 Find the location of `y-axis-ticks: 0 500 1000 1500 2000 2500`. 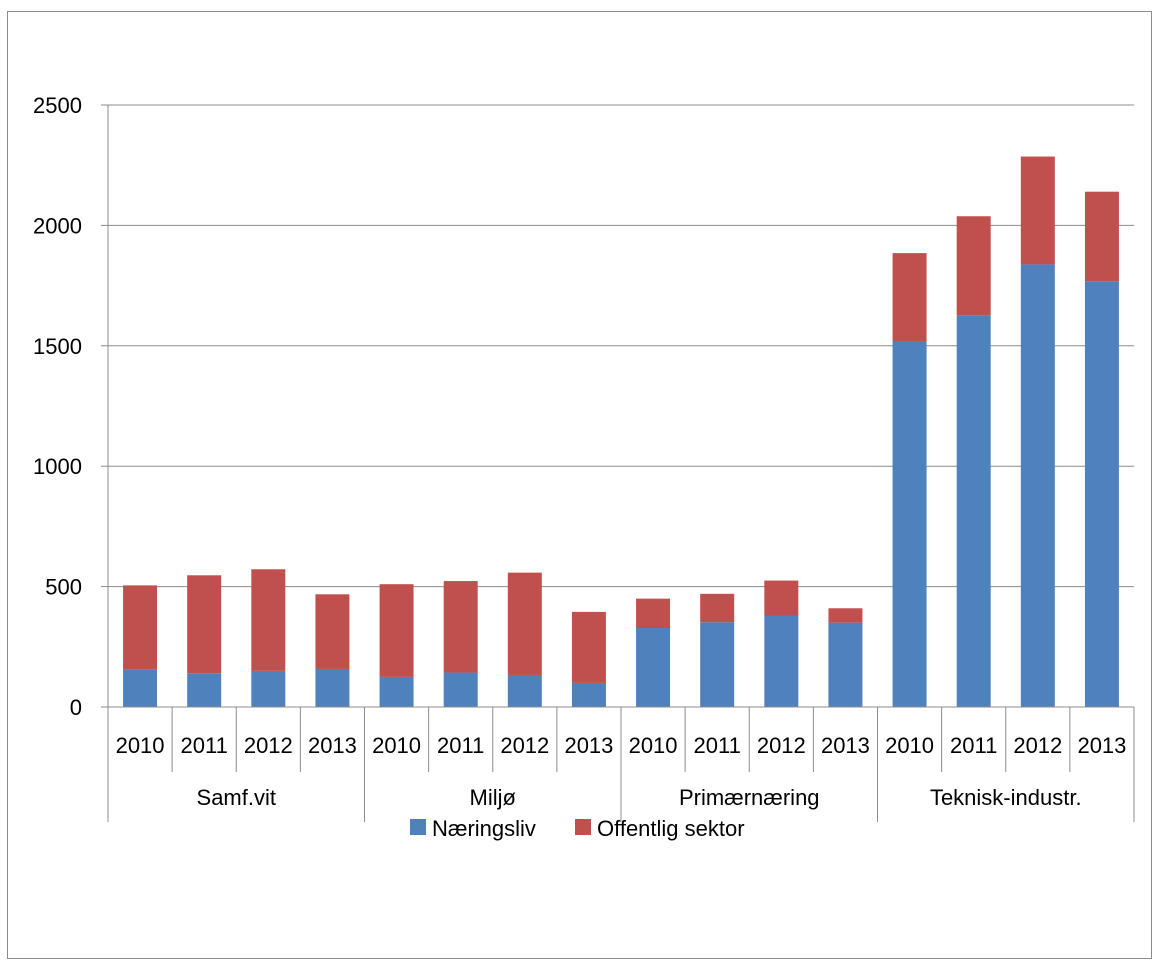

y-axis-ticks: 0 500 1000 1500 2000 2500 is located at coordinates (71, 406).